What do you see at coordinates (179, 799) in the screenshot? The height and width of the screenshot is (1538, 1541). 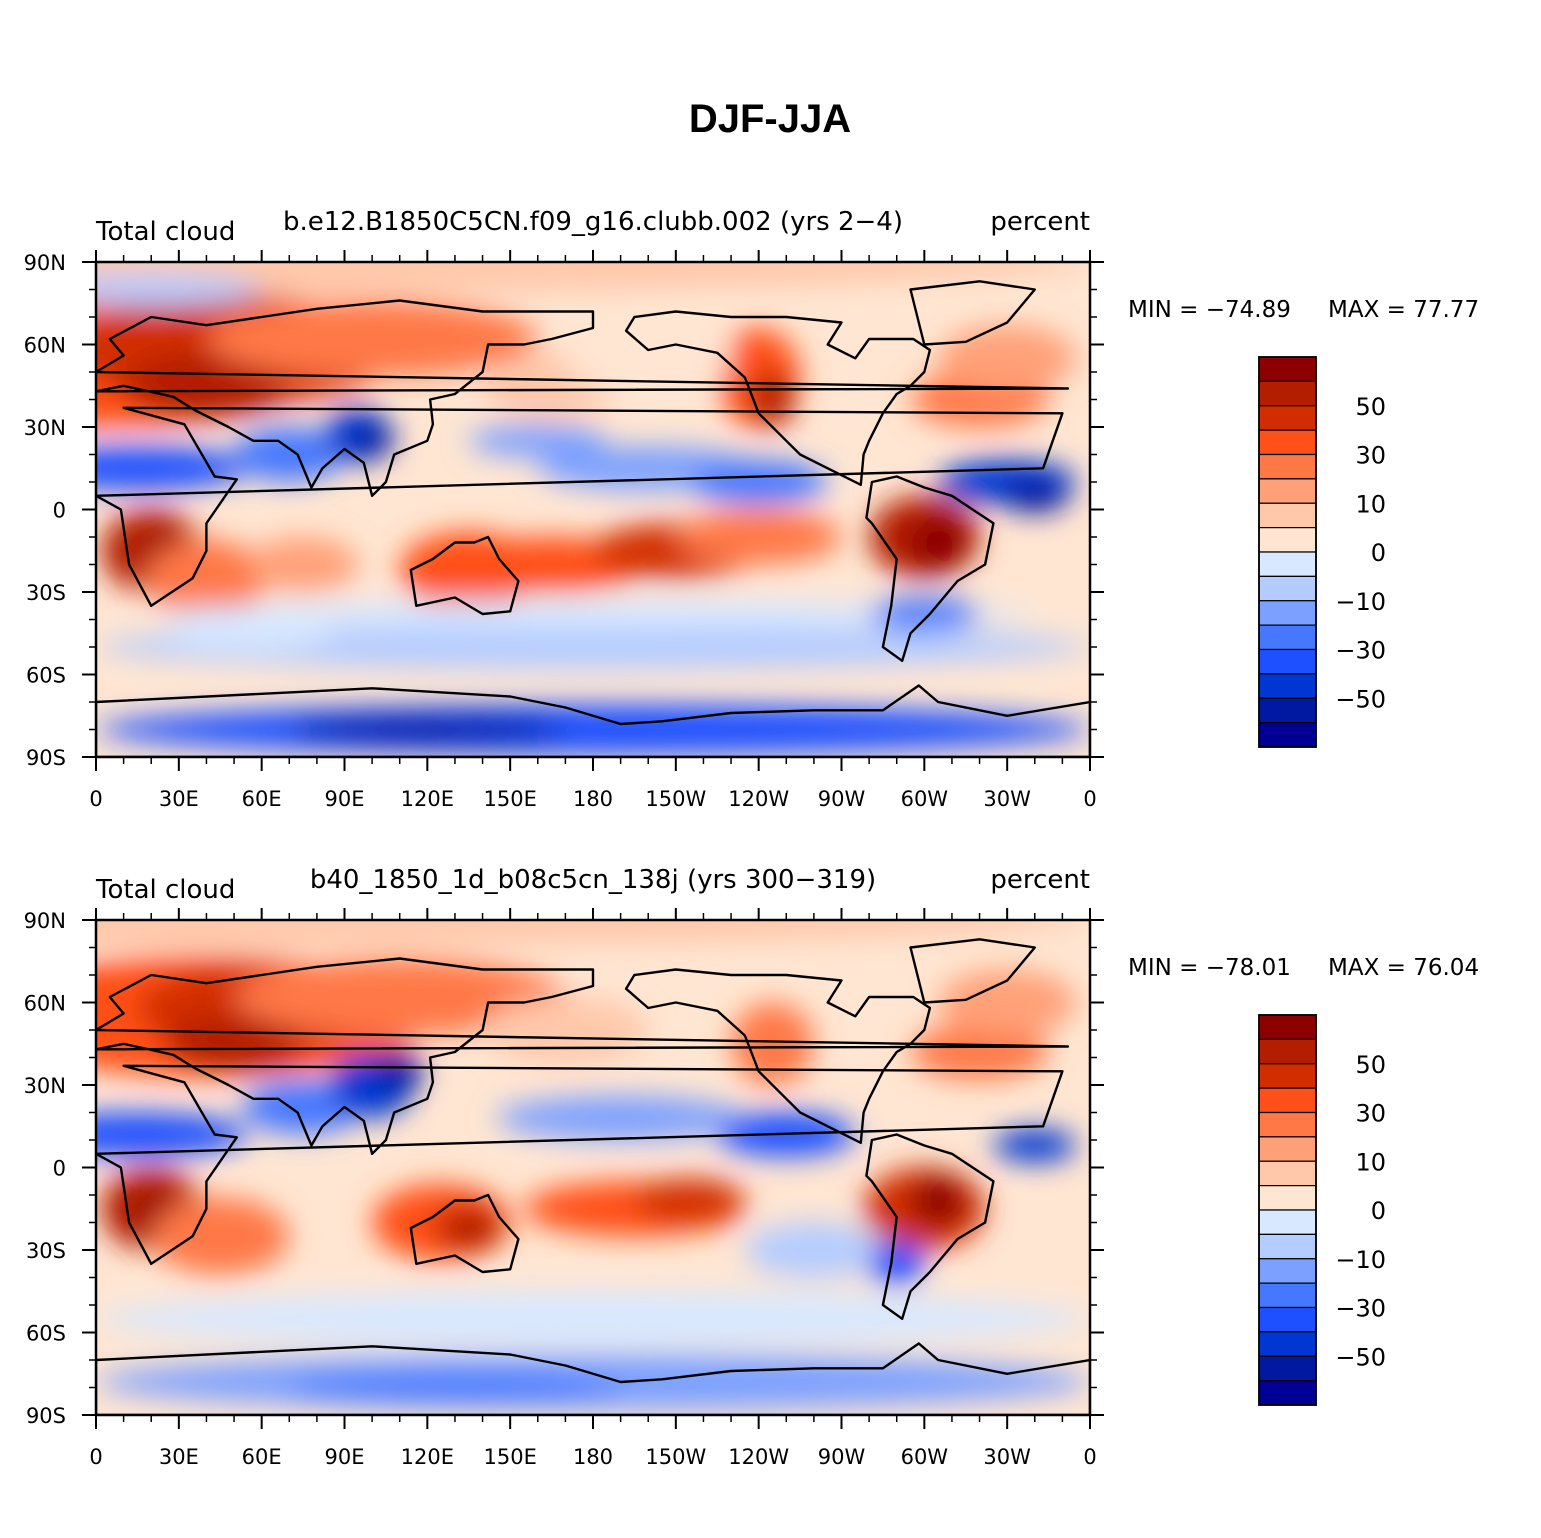 I see `x-tick-label: 30E` at bounding box center [179, 799].